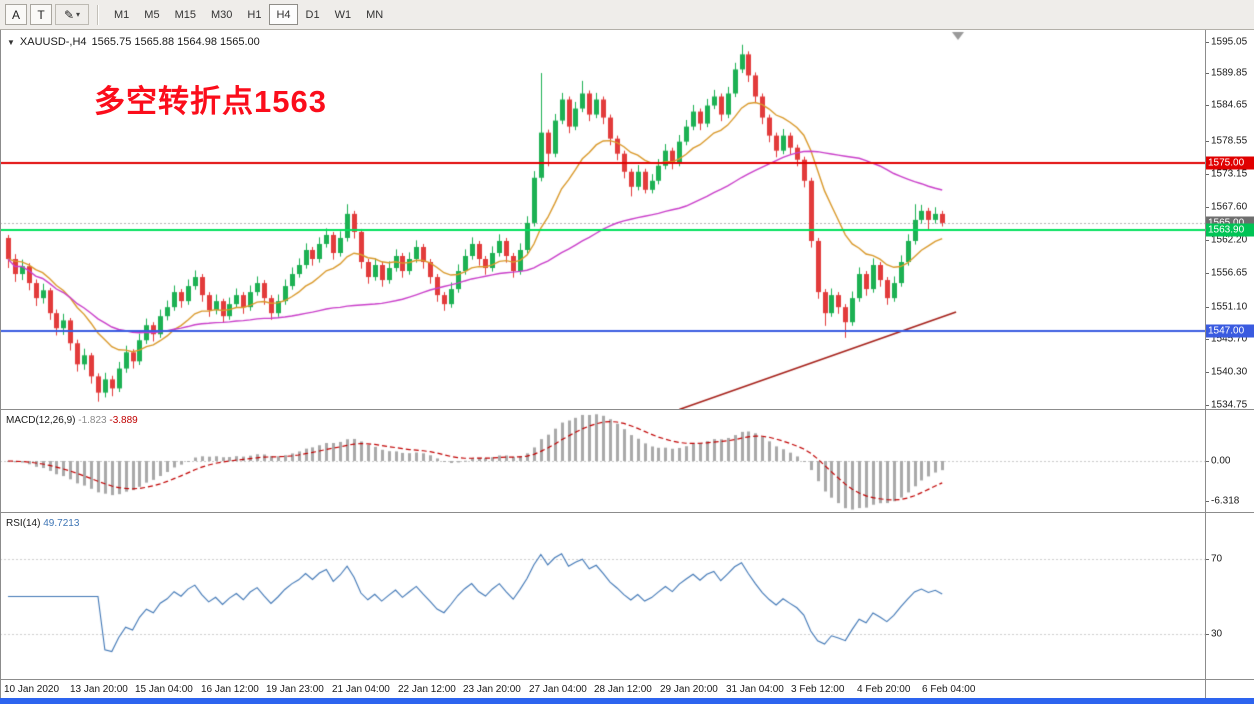  I want to click on time-axis-label: 10 Jan 2020, so click(32, 689).